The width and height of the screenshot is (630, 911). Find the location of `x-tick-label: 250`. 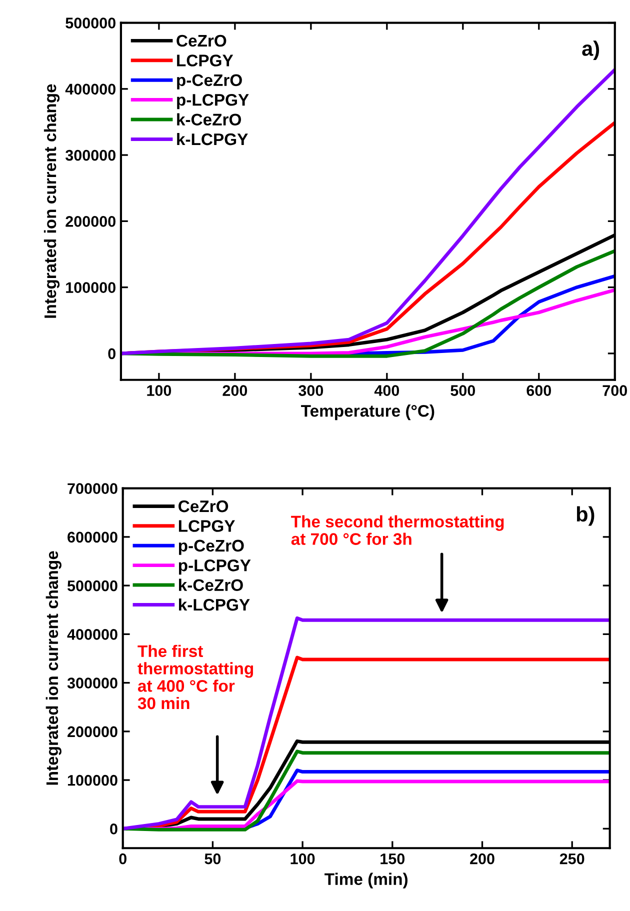

x-tick-label: 250 is located at coordinates (572, 858).